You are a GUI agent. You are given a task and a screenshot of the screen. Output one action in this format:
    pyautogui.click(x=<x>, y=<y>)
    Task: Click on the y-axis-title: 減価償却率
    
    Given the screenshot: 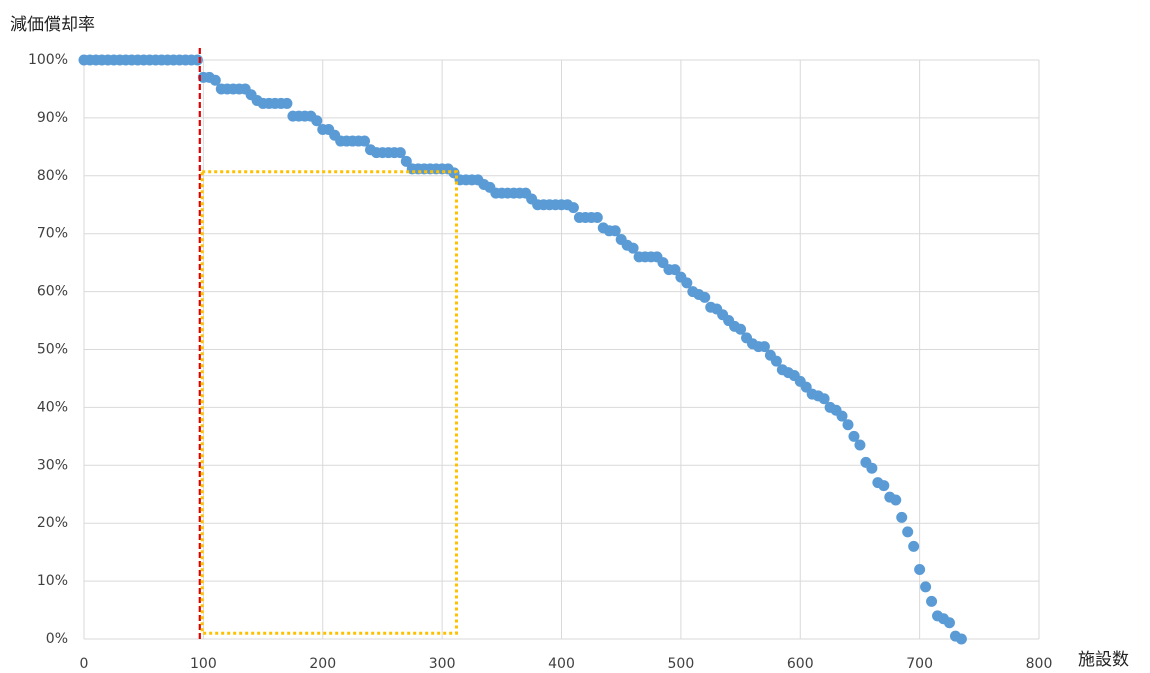 What is the action you would take?
    pyautogui.click(x=52, y=25)
    